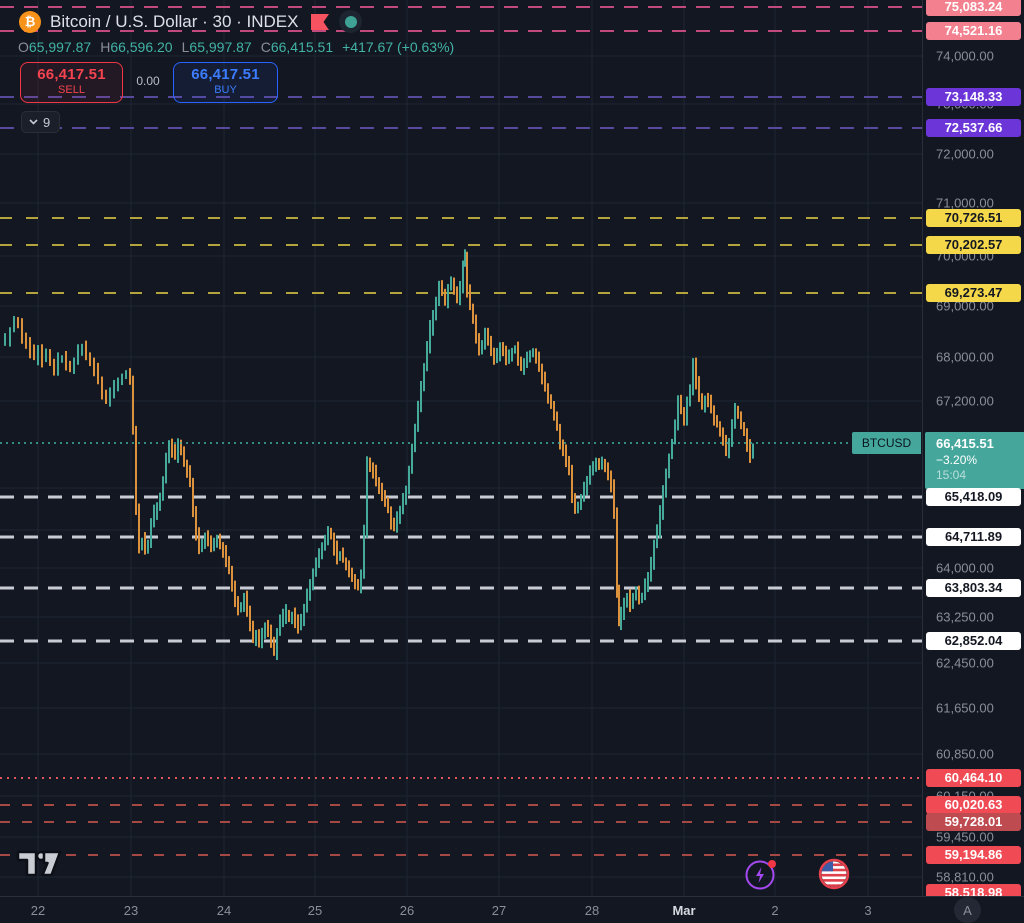 This screenshot has width=1024, height=923. I want to click on time-tick-label: 3, so click(868, 910).